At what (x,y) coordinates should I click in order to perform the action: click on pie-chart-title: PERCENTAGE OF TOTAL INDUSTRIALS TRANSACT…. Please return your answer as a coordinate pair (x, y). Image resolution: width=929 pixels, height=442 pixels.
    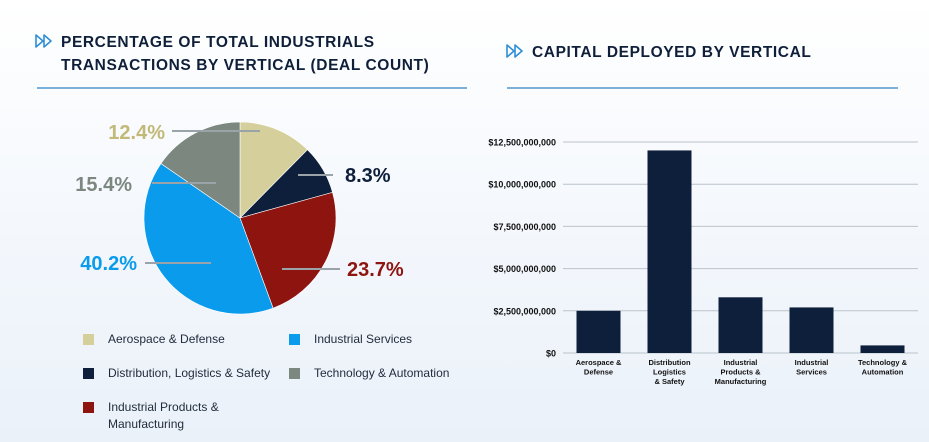
    Looking at the image, I should click on (232, 54).